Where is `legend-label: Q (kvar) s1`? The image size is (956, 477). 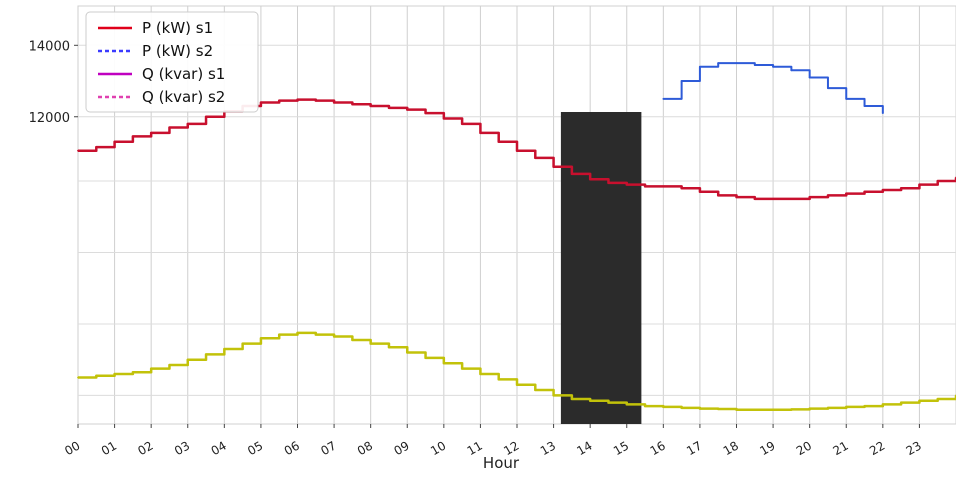
legend-label: Q (kvar) s1 is located at coordinates (183, 74).